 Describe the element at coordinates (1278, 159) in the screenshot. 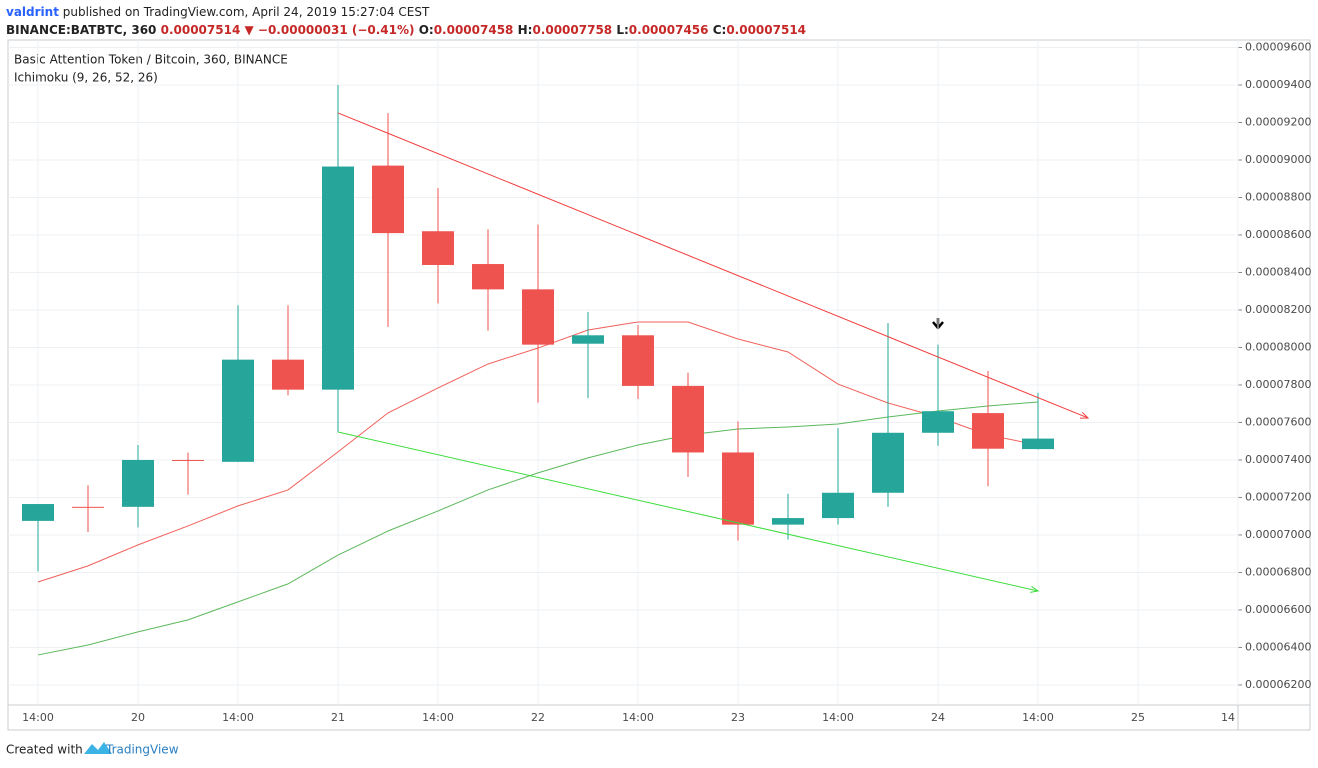

I see `y-tick-label: 0.00009000` at that location.